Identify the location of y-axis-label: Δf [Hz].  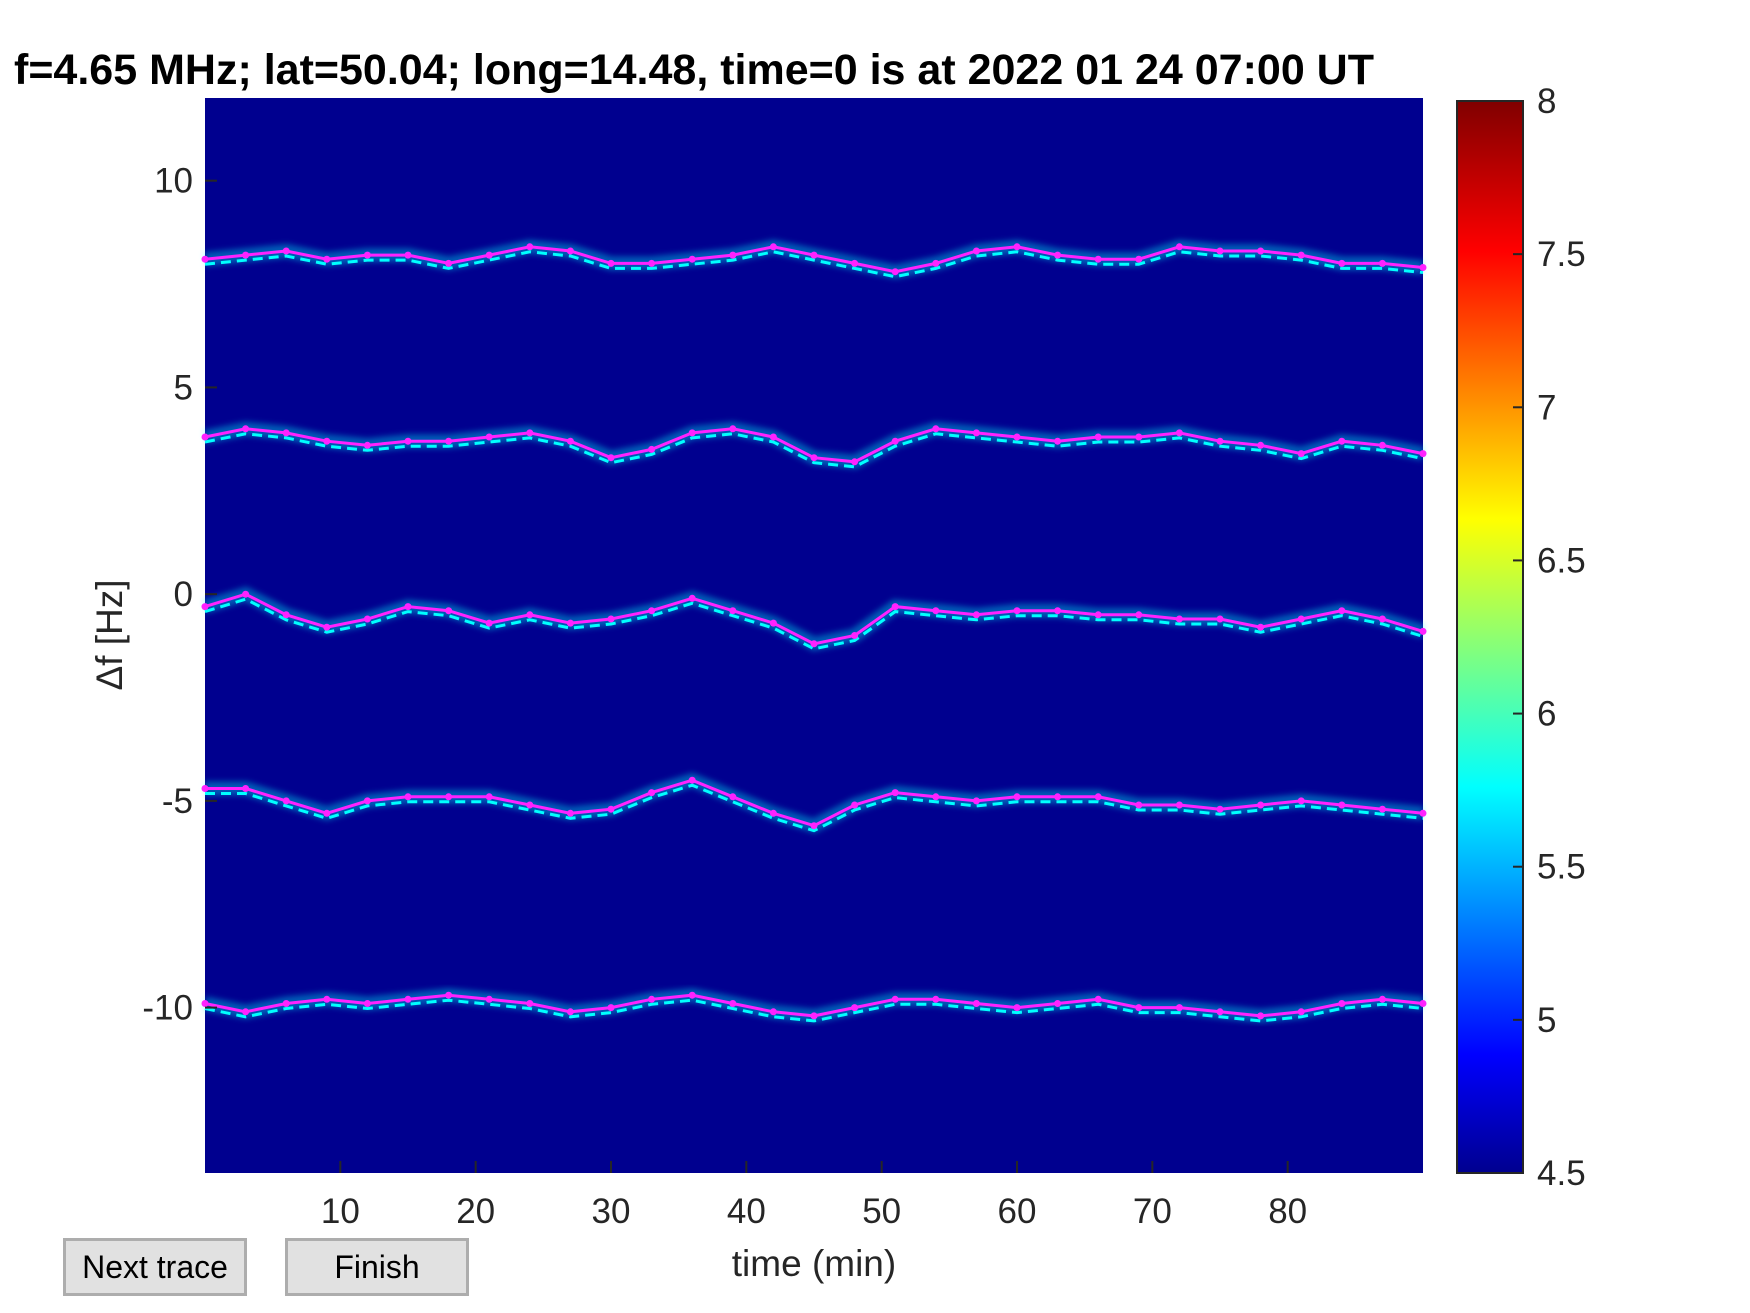
(109, 634).